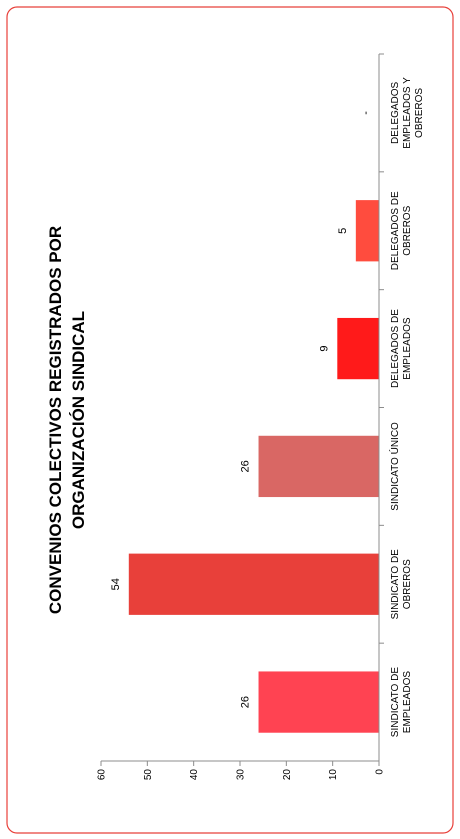  Describe the element at coordinates (324, 349) in the screenshot. I see `data-label: 9` at that location.